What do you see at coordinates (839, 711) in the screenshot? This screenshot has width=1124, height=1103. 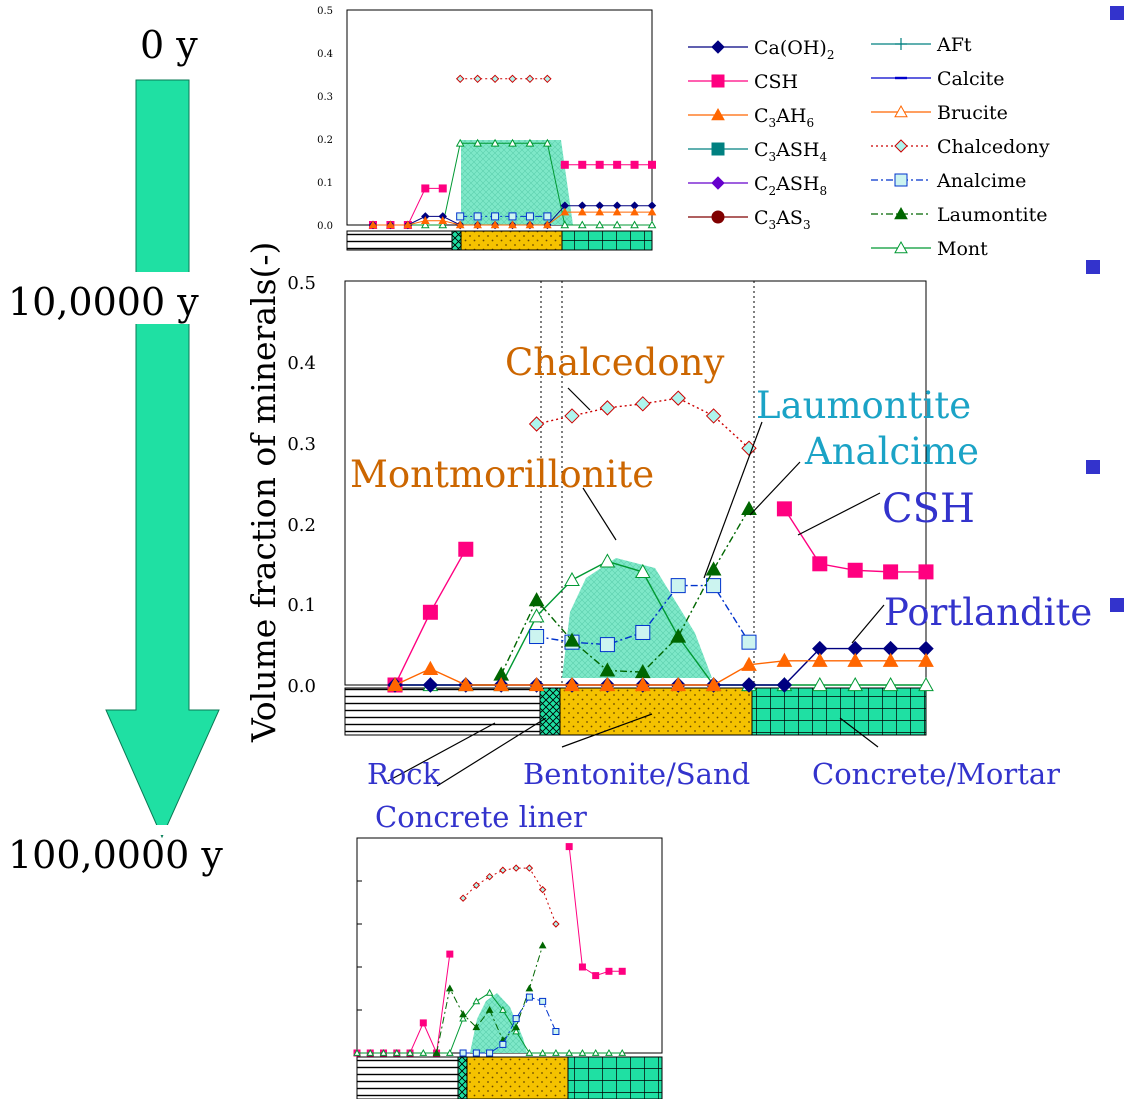 I see `zone-concrete` at bounding box center [839, 711].